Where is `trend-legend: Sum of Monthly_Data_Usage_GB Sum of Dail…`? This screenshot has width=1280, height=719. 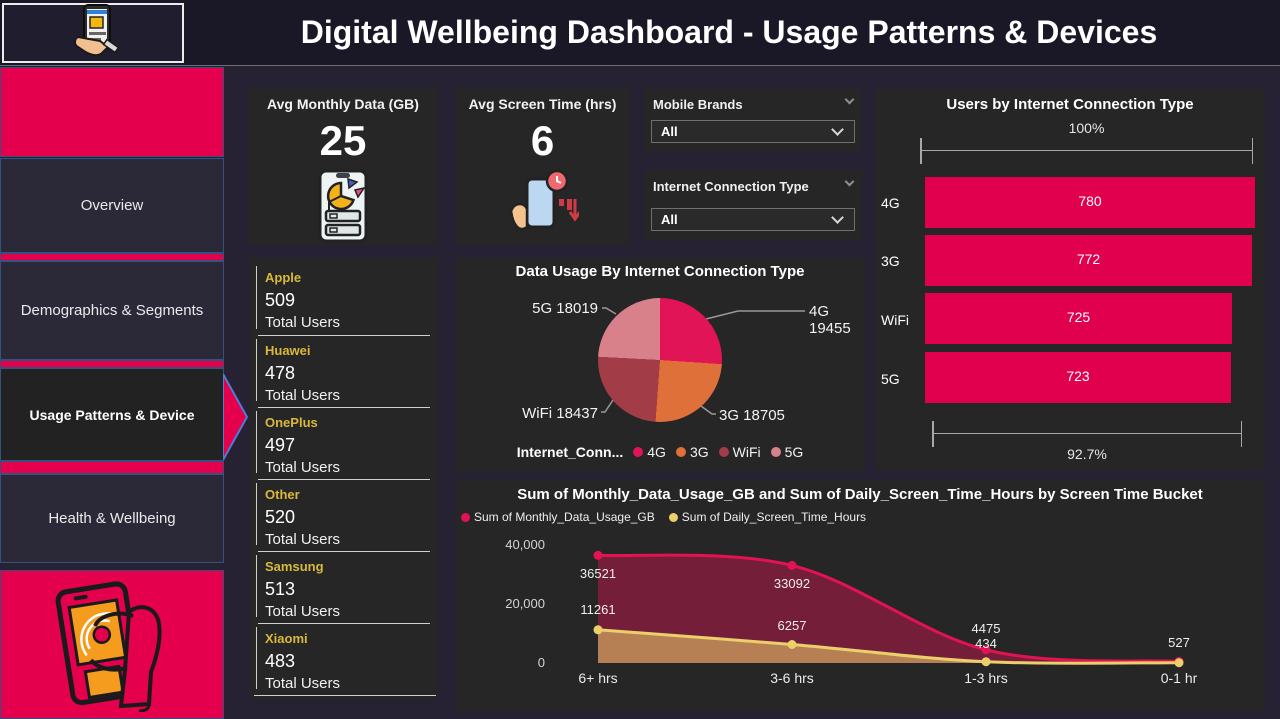
trend-legend: Sum of Monthly_Data_Usage_GB Sum of Dail… is located at coordinates (663, 517).